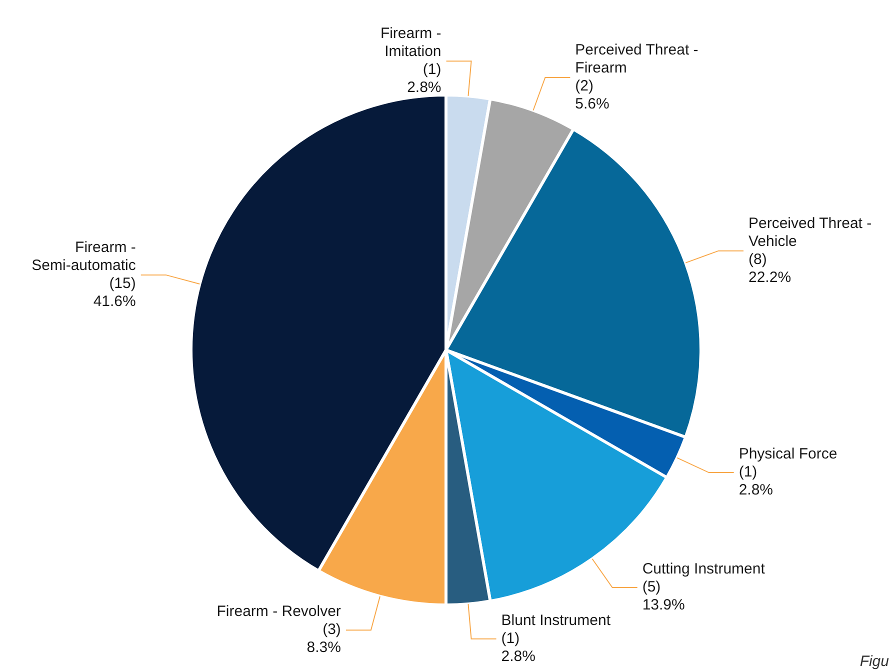  Describe the element at coordinates (411, 42) in the screenshot. I see `slice-label: Firearm - Imitation` at that location.